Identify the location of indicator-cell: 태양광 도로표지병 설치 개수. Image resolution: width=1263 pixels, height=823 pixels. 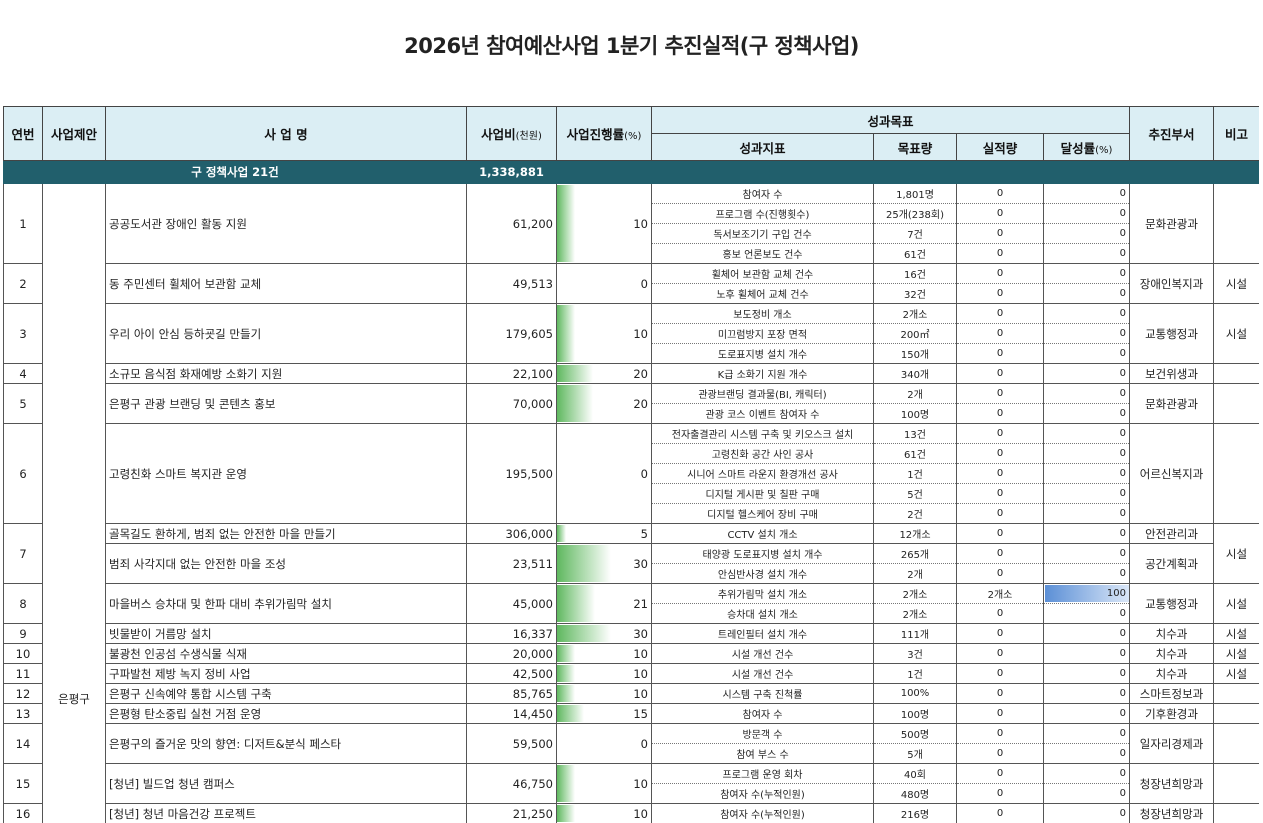
(762, 553).